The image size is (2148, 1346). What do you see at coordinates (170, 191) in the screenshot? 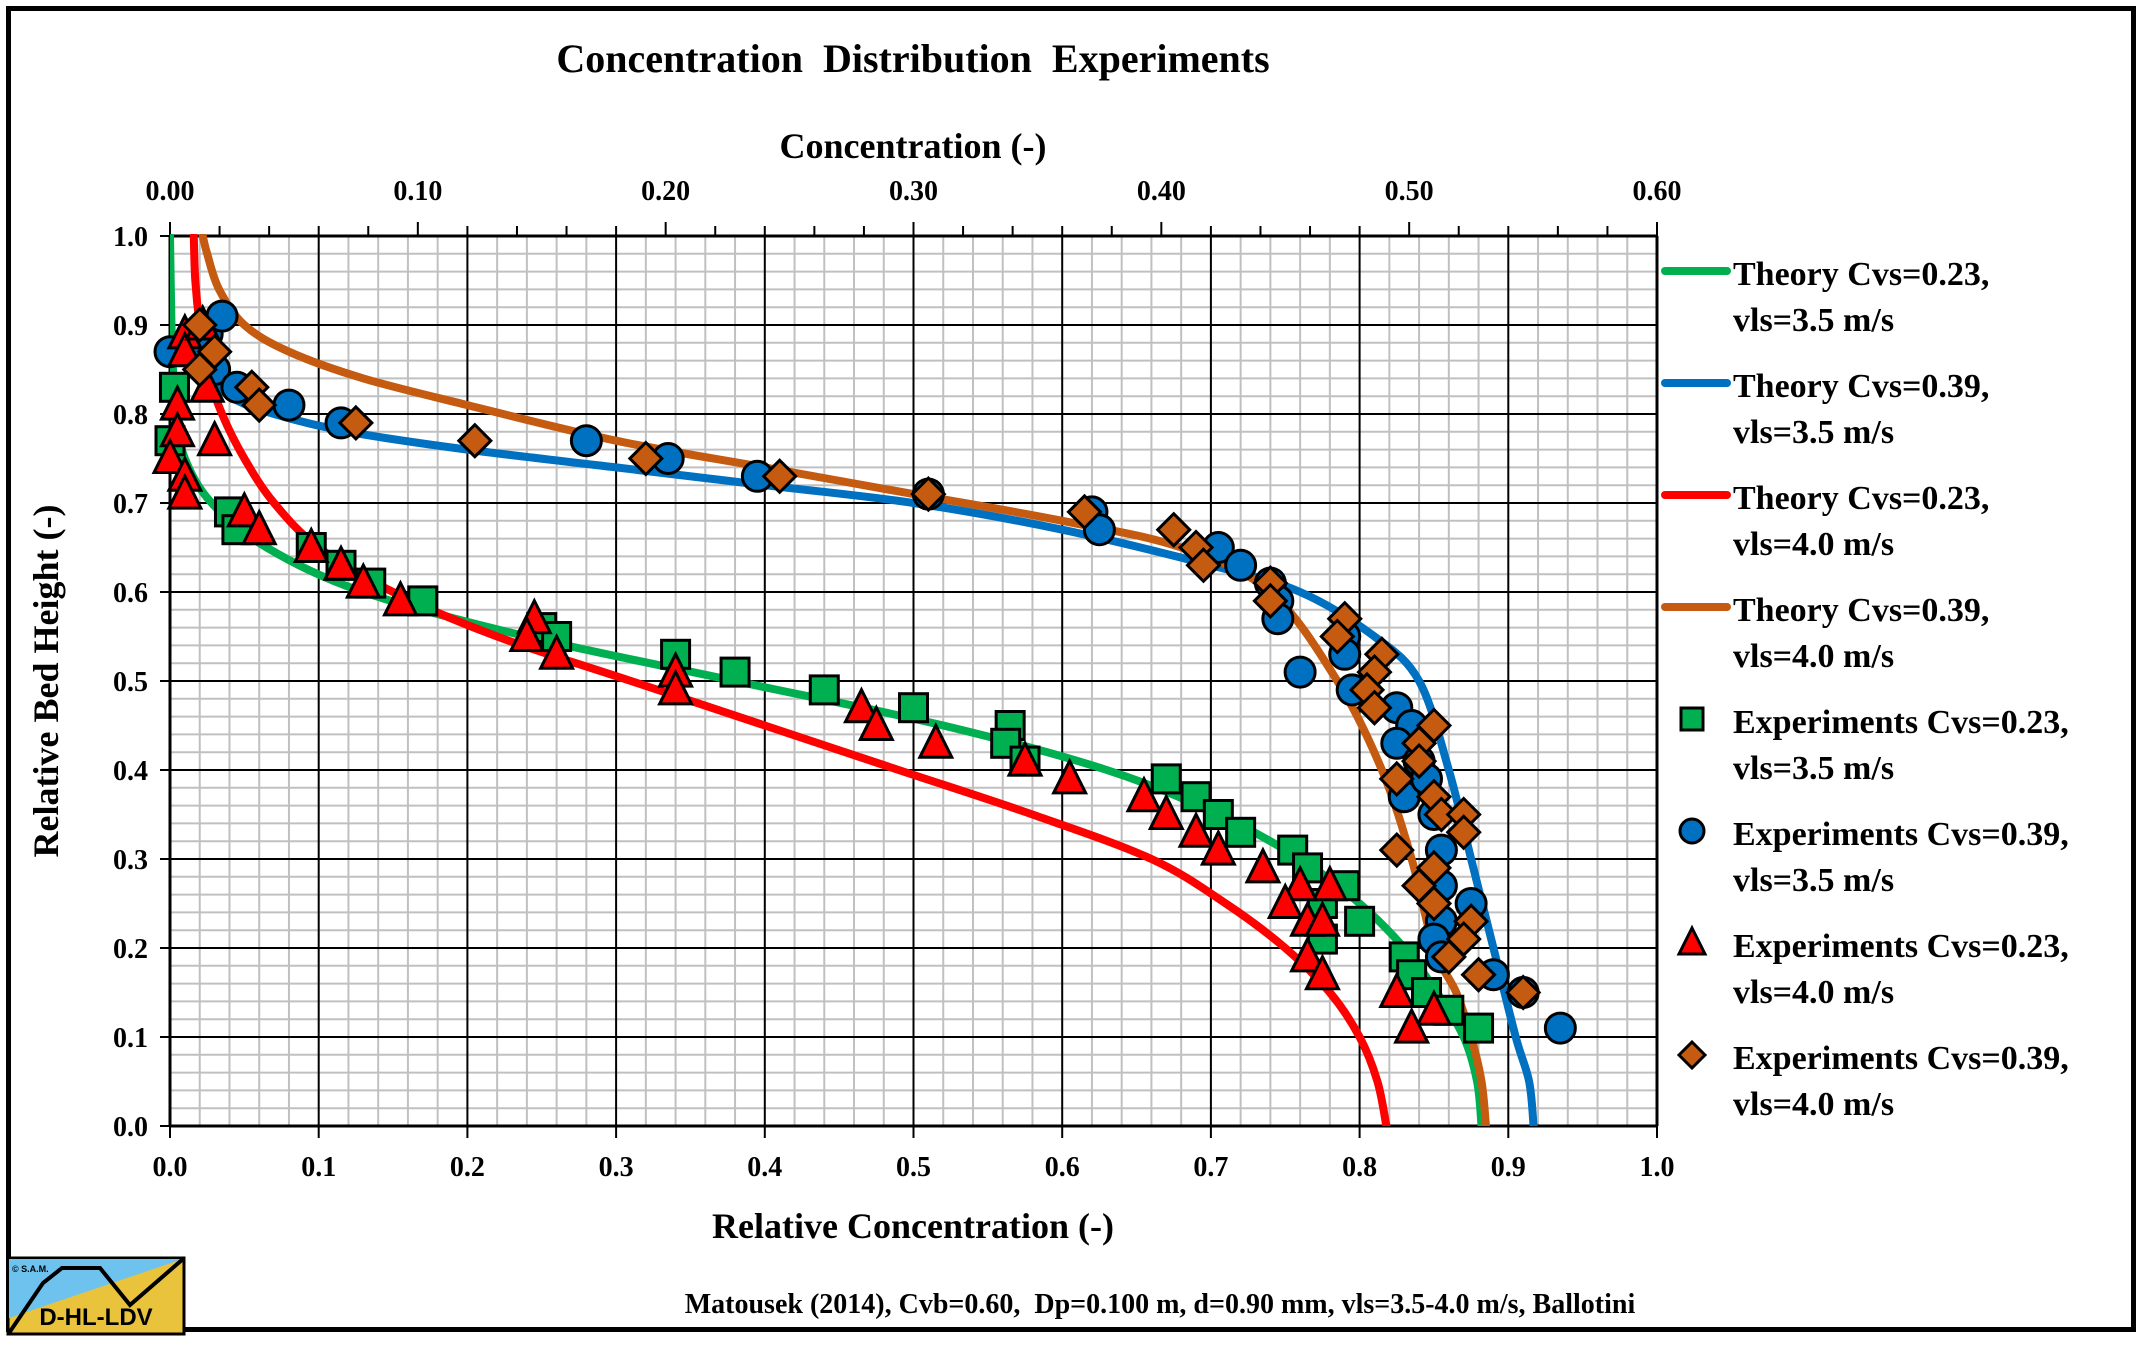
I see `x2-tick-label: 0.00` at bounding box center [170, 191].